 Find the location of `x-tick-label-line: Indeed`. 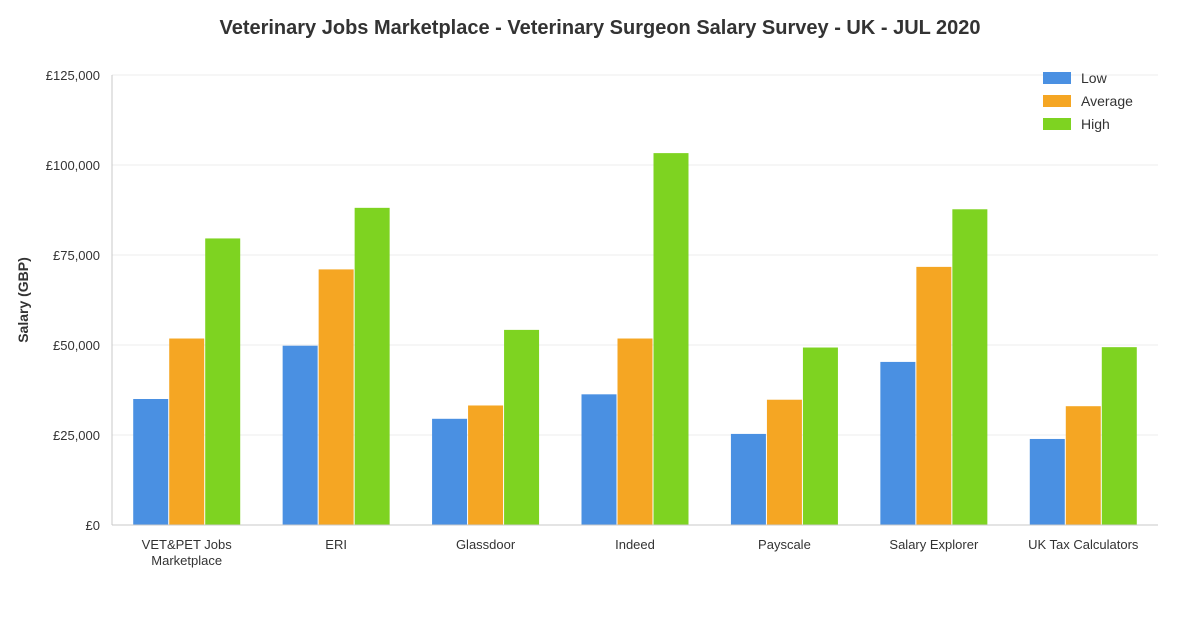

x-tick-label-line: Indeed is located at coordinates (635, 544).